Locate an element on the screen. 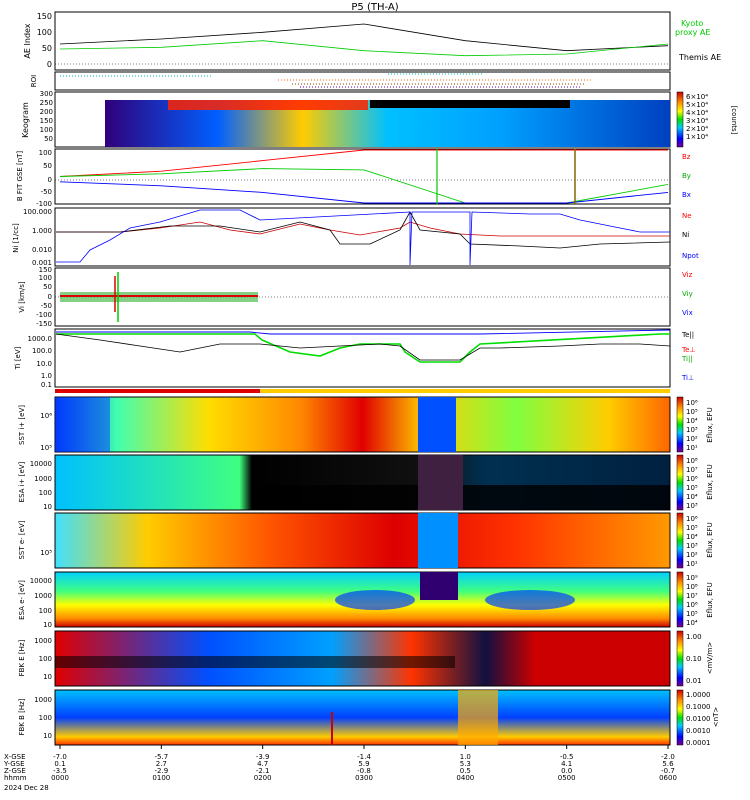  keogram-tick: 250 is located at coordinates (46, 103).